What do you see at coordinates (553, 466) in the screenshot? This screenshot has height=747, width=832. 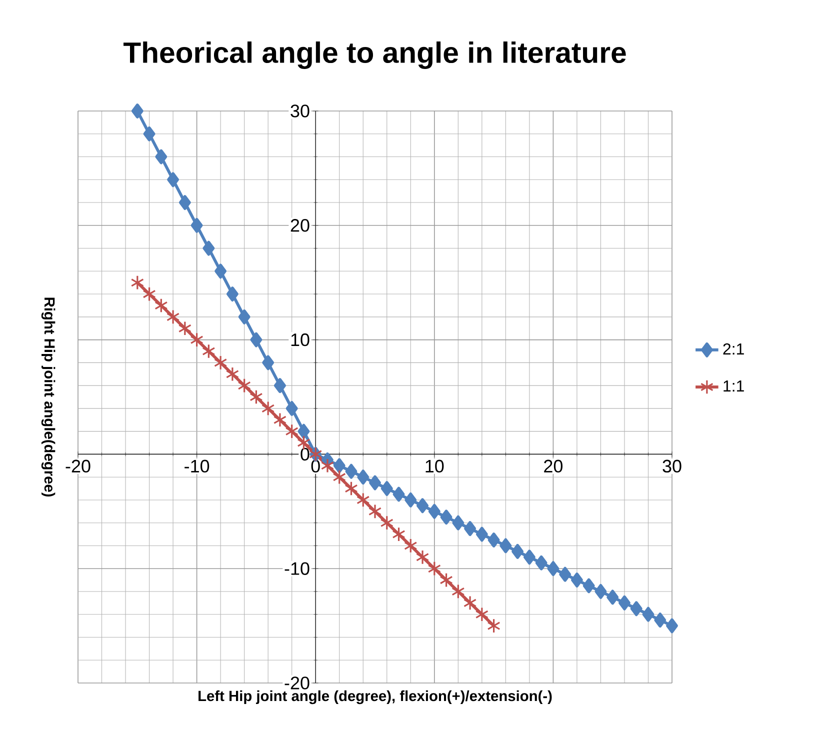 I see `x-tick-label: 20` at bounding box center [553, 466].